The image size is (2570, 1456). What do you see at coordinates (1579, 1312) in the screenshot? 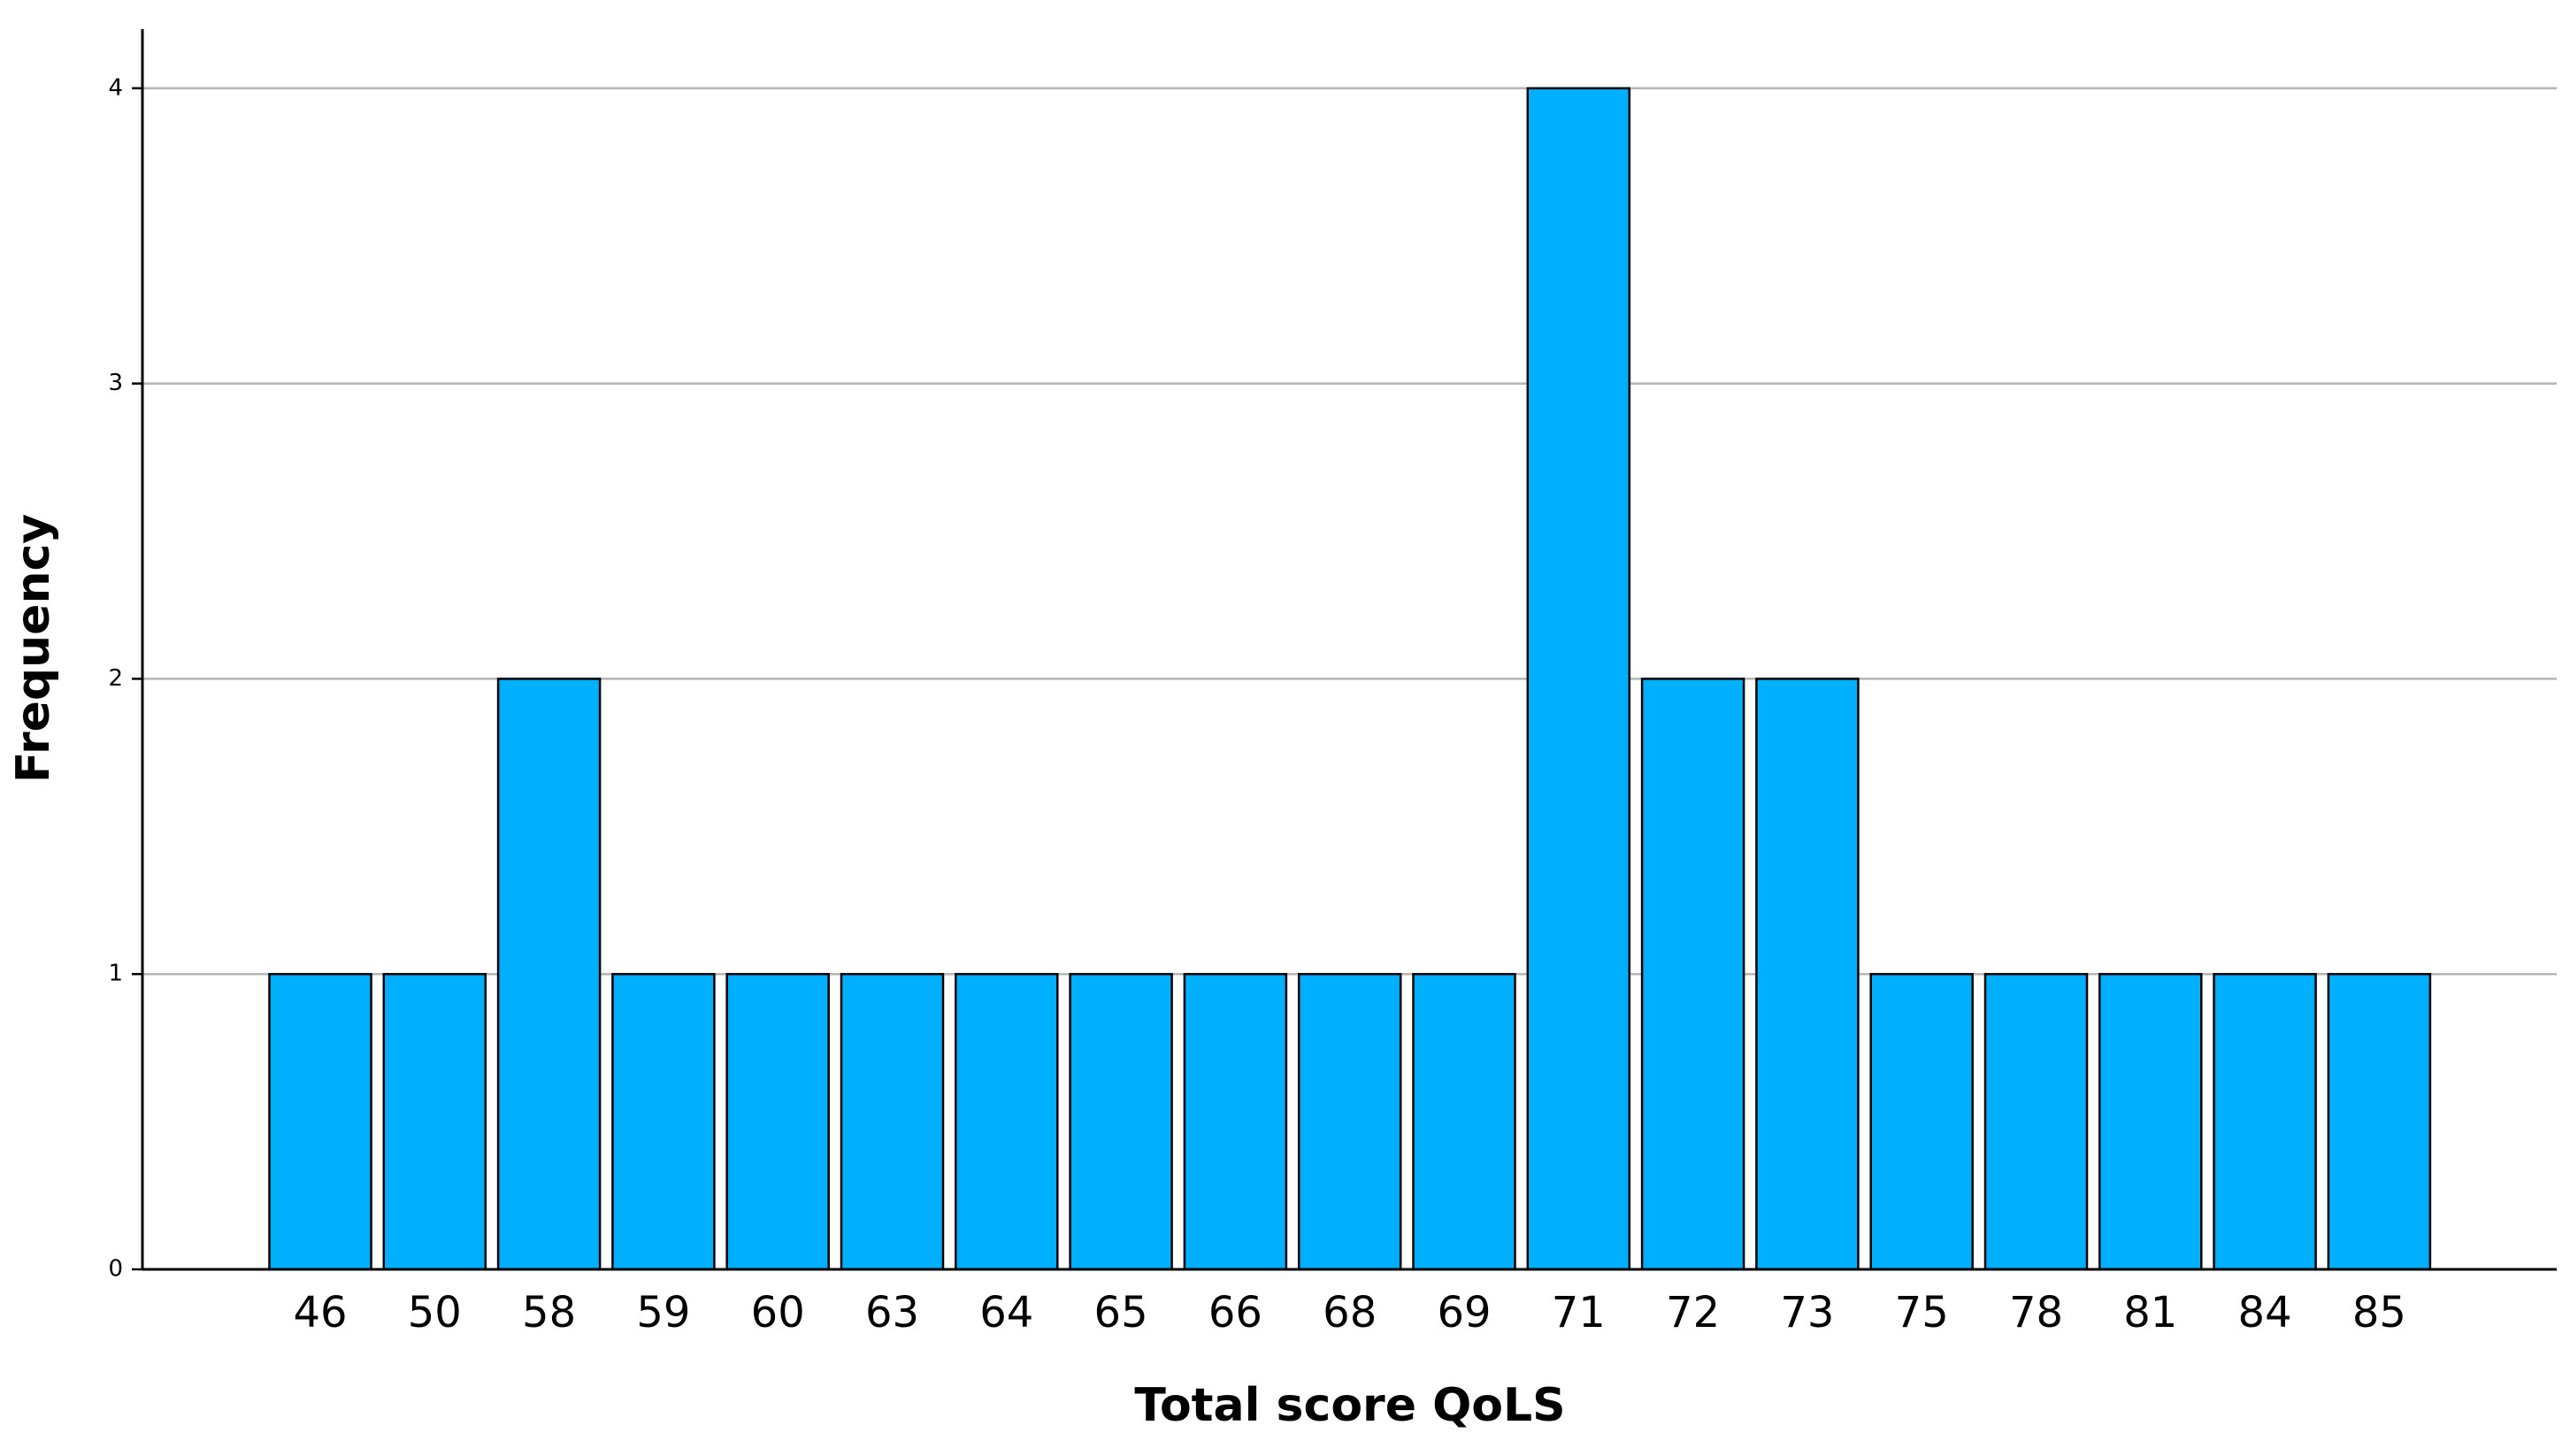
I see `x-tick-label: 71` at bounding box center [1579, 1312].